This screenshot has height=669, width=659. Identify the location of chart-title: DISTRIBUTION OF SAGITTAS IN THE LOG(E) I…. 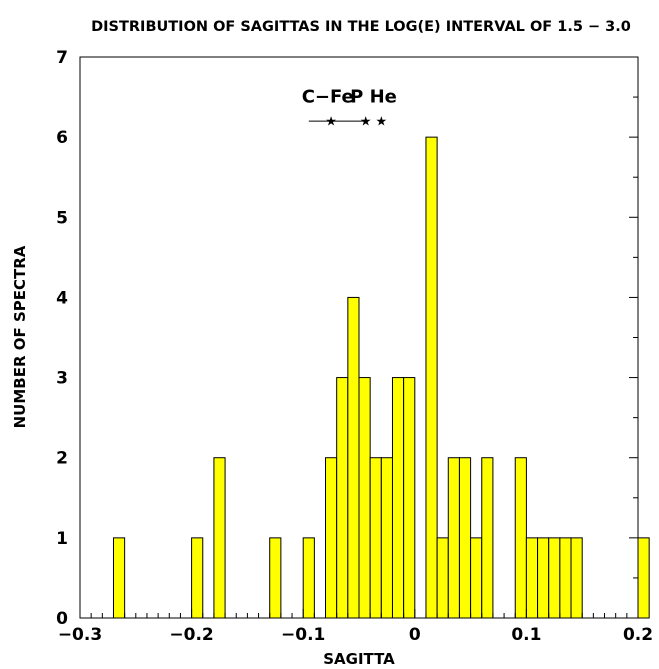
(361, 27).